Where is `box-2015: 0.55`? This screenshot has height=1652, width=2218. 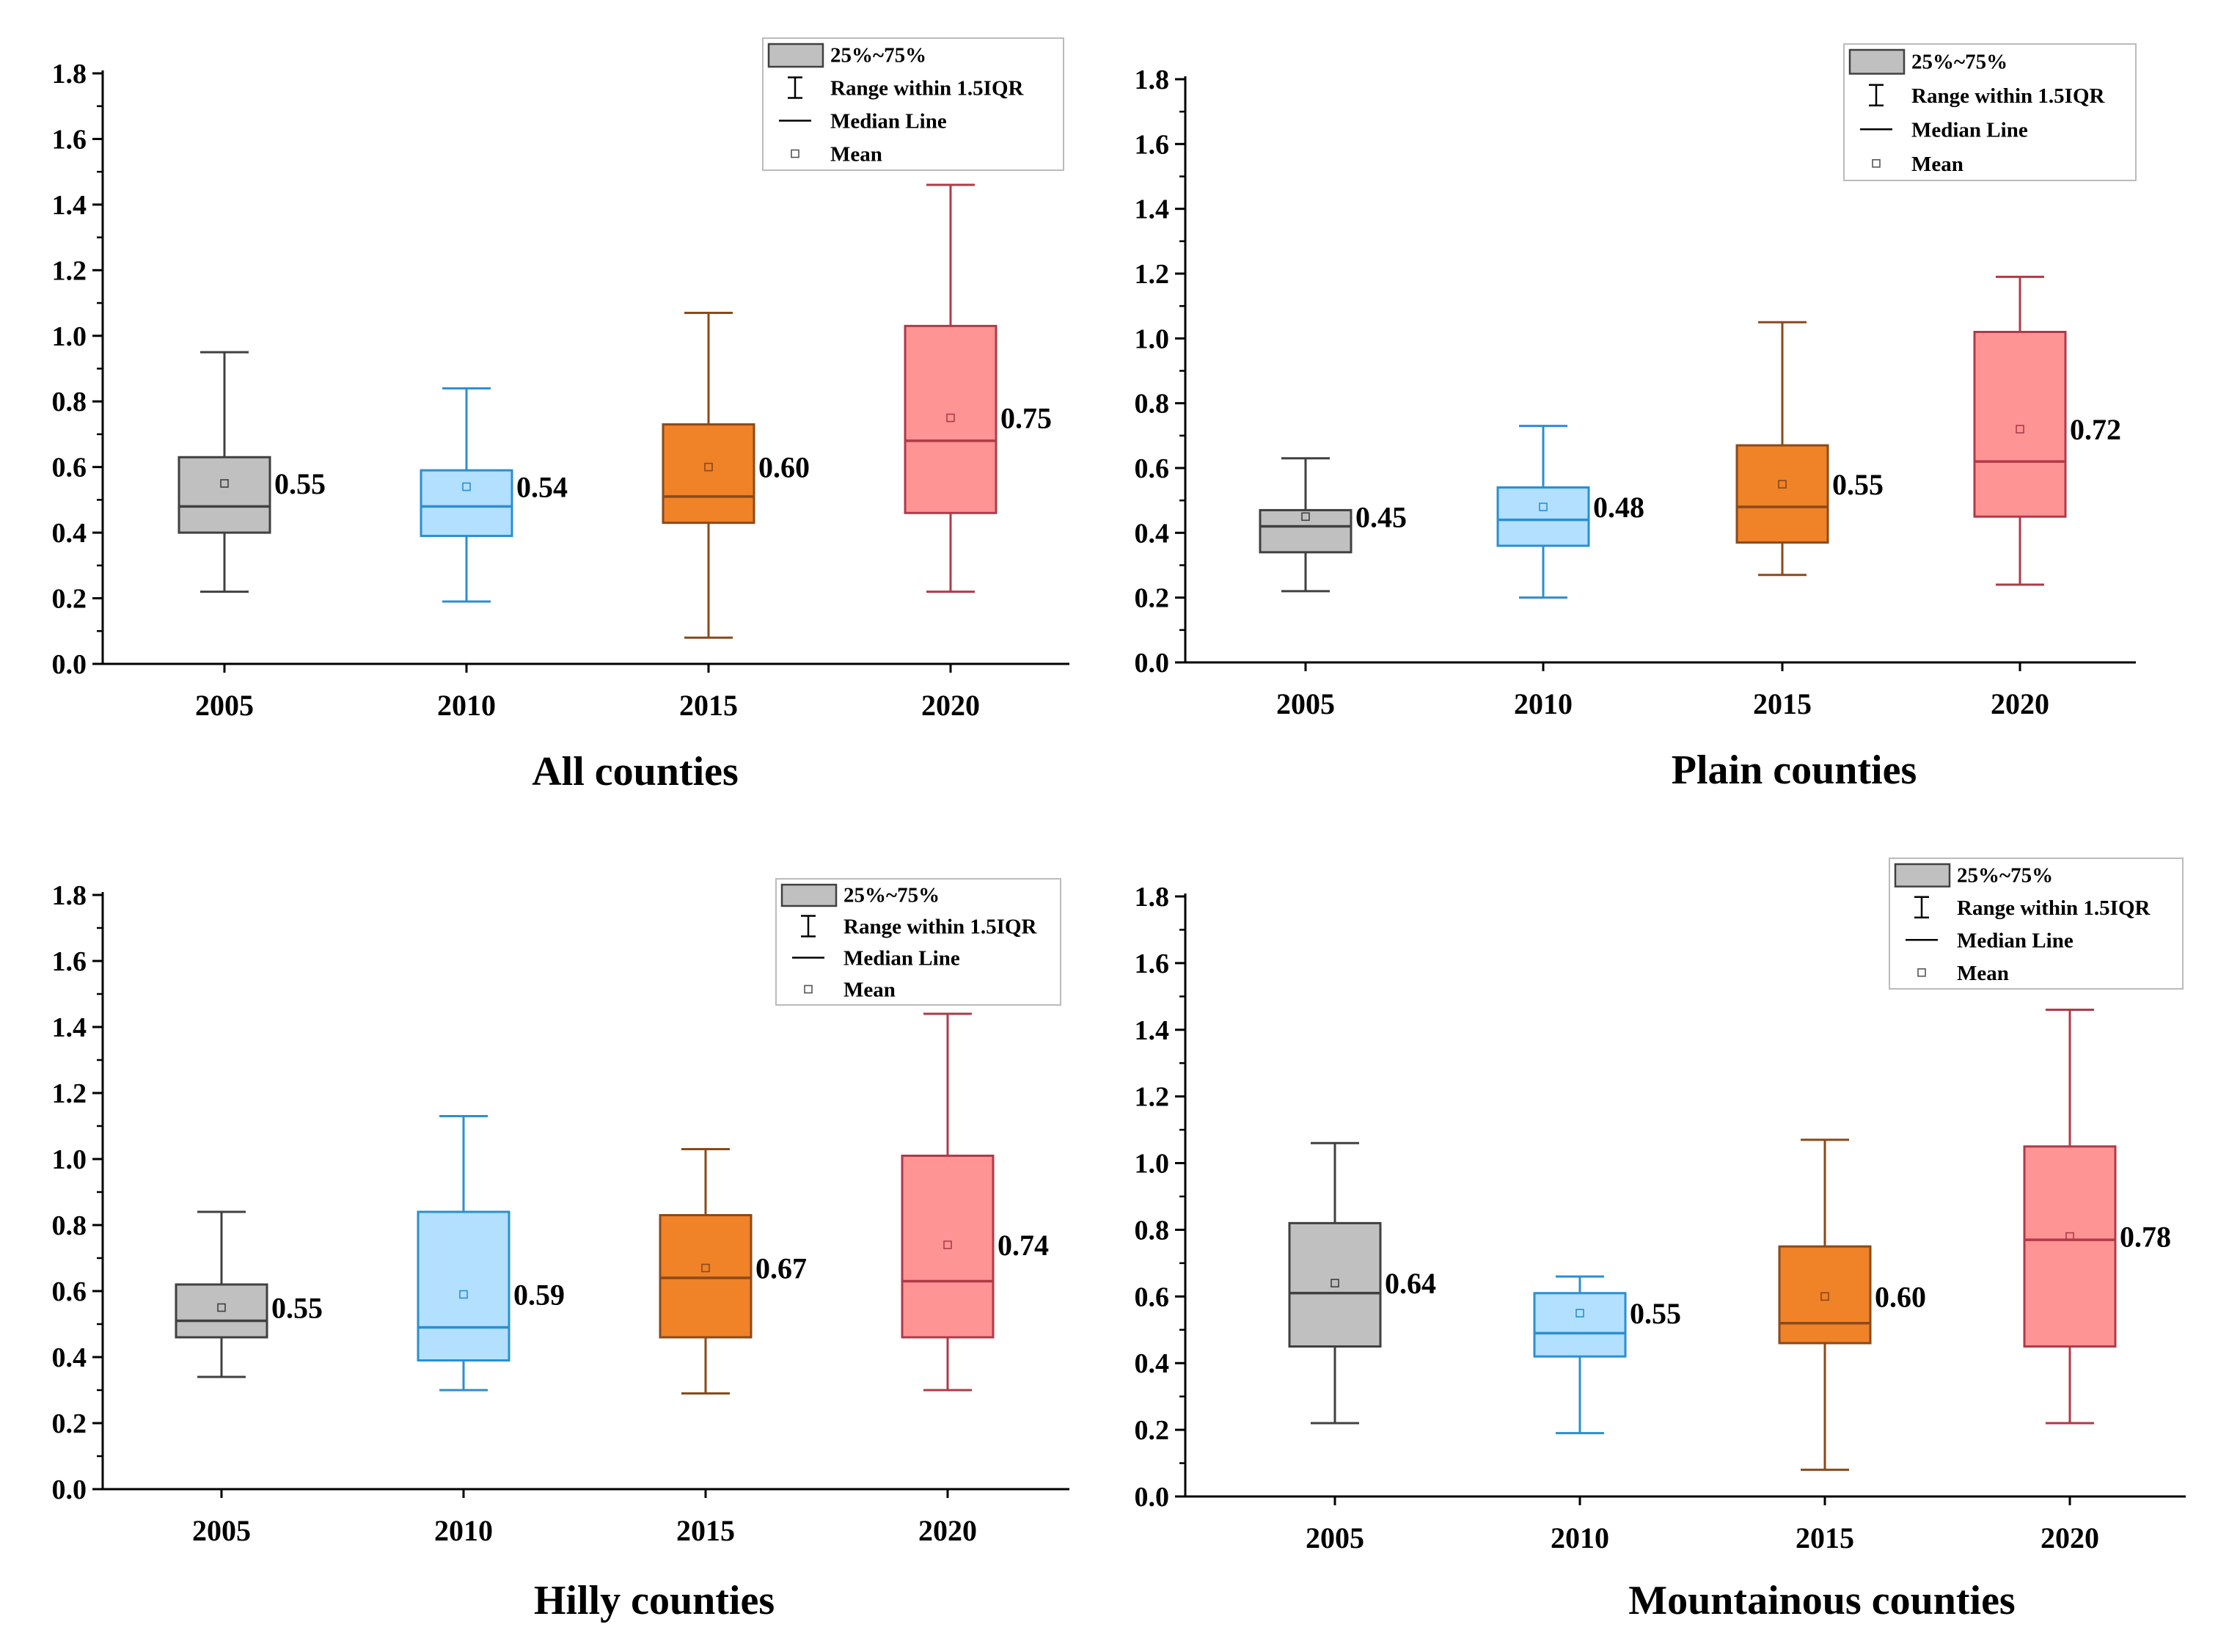
box-2015: 0.55 is located at coordinates (1810, 449).